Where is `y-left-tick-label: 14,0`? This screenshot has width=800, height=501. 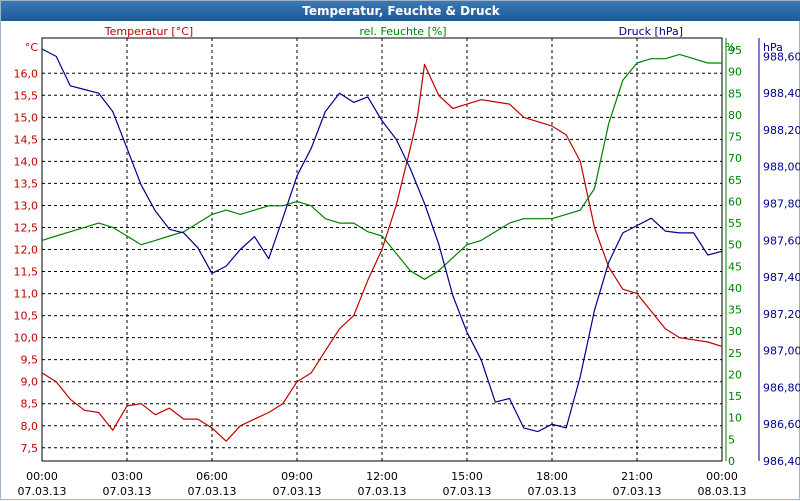 y-left-tick-label: 14,0 is located at coordinates (26, 161).